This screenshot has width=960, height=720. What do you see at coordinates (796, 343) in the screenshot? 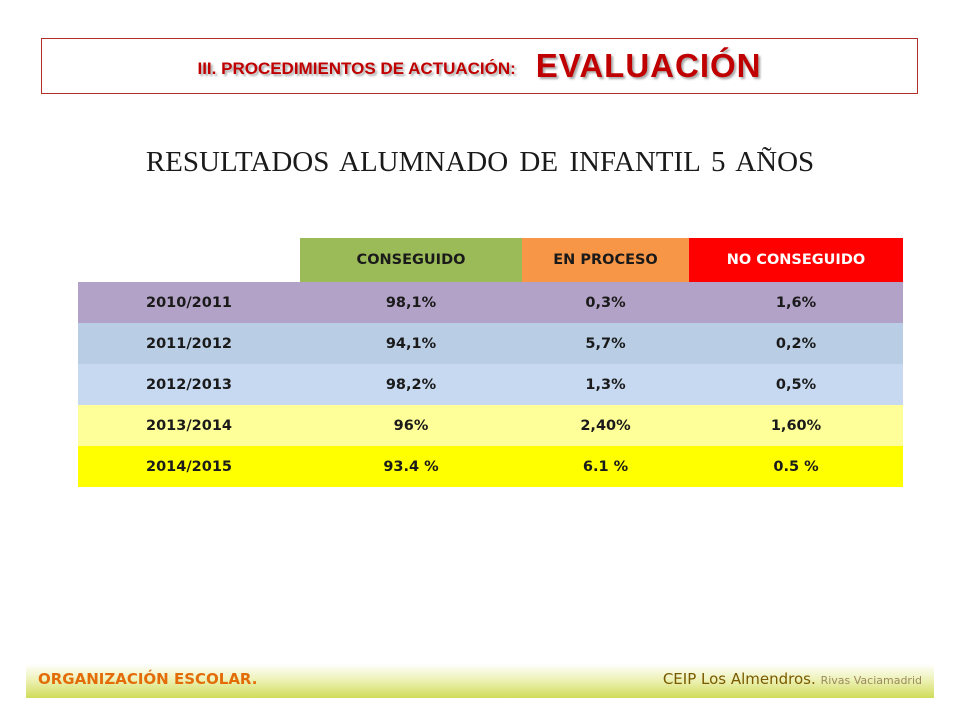
I see `no-conseguido-cell: 0,2%` at bounding box center [796, 343].